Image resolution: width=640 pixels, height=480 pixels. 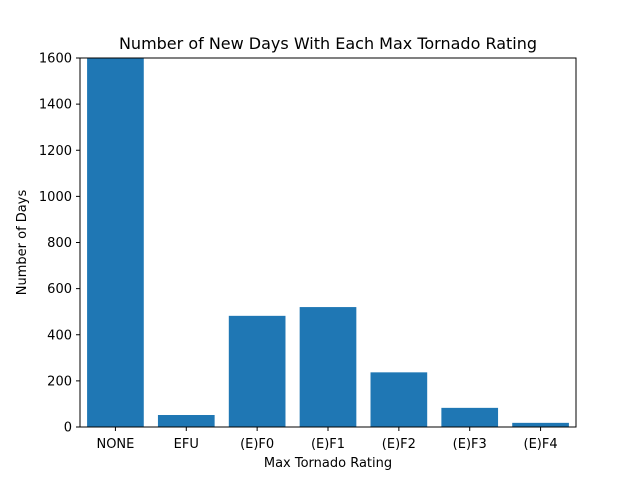 I want to click on y-tick-label-8: 1600, so click(x=55, y=59).